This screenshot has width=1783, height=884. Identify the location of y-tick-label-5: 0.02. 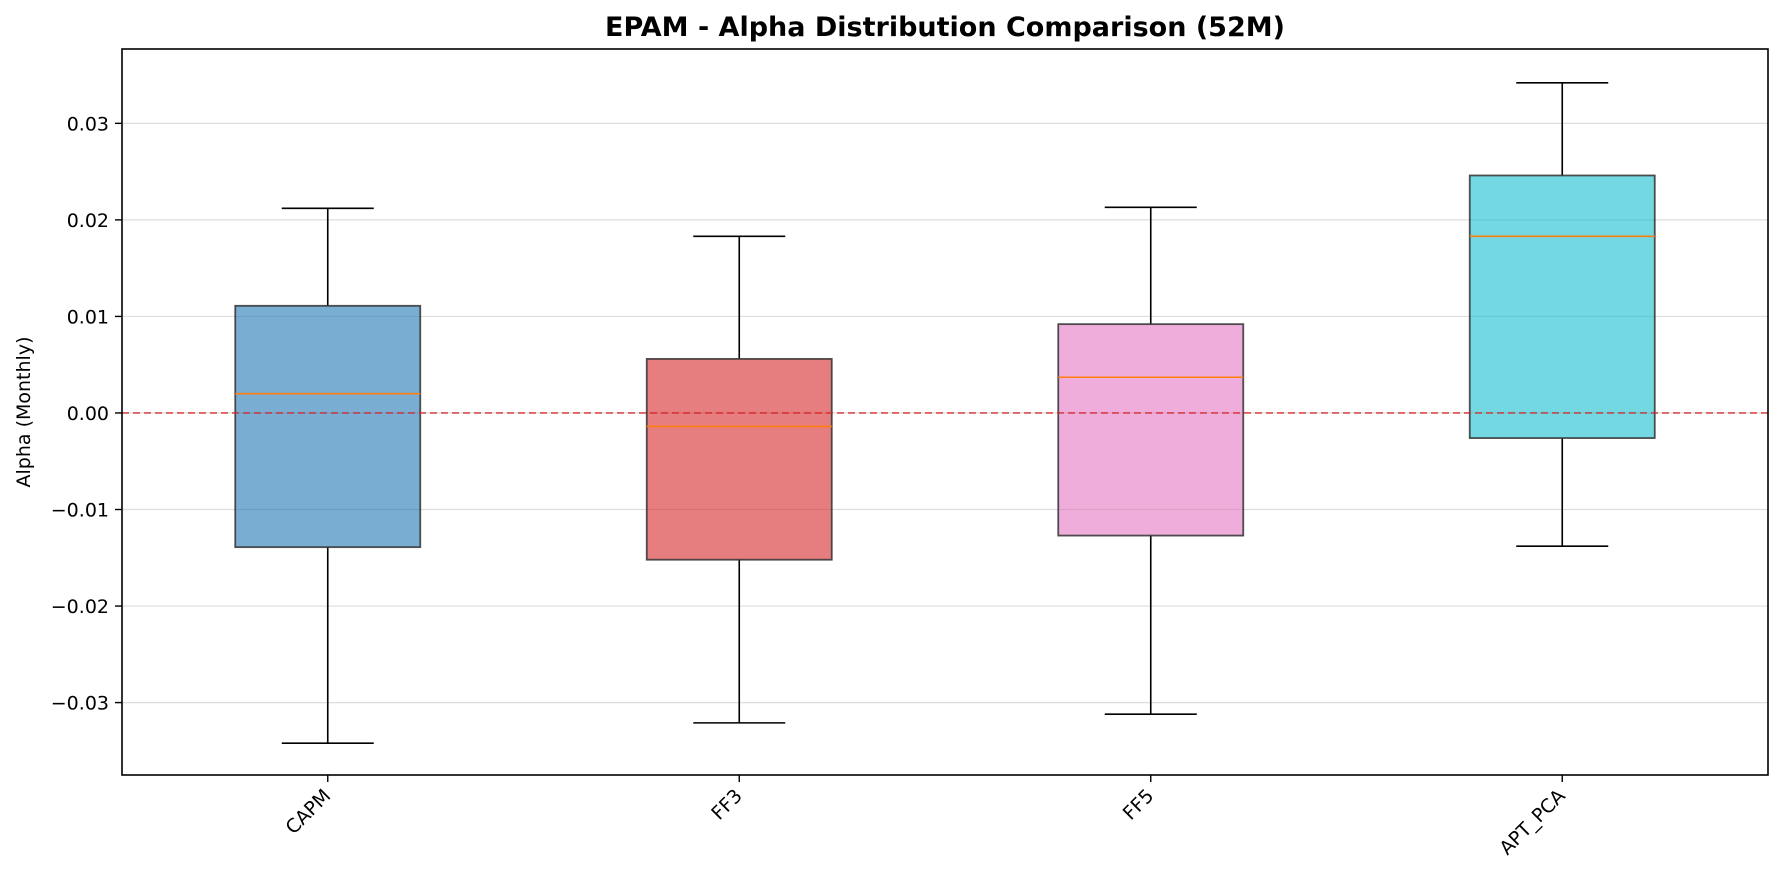
(88, 221).